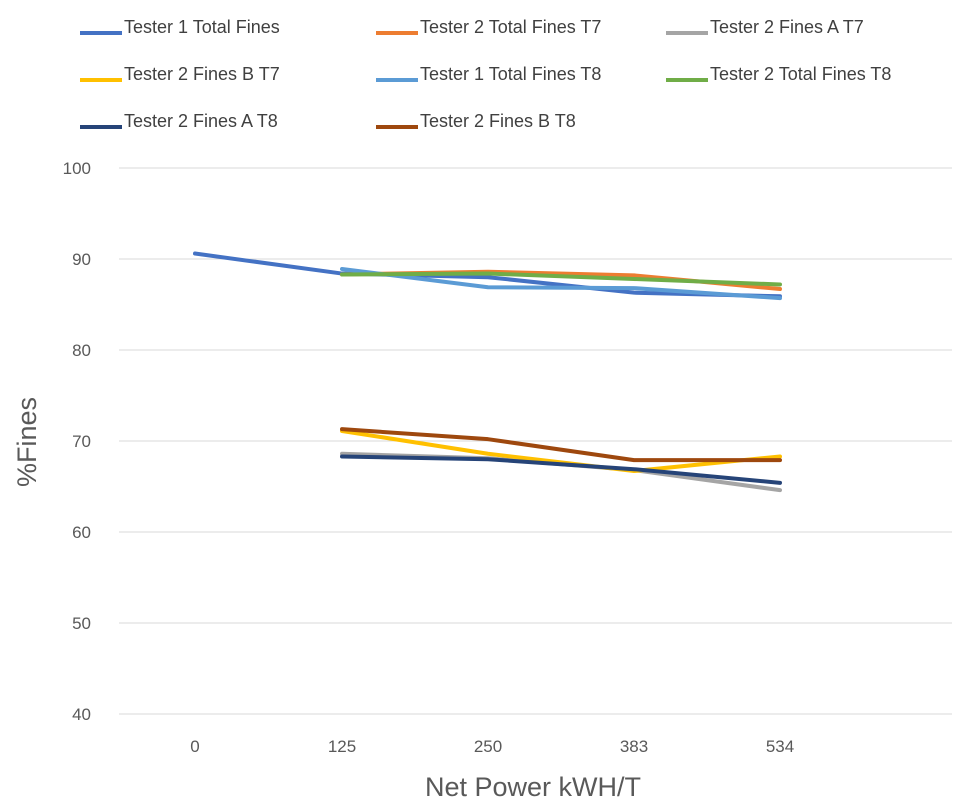  I want to click on y-tick-label: 100, so click(77, 168).